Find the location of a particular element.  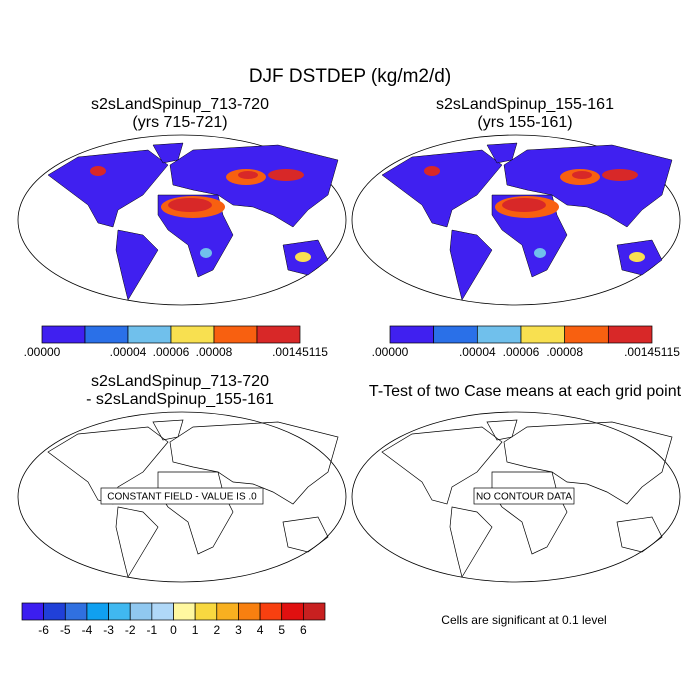

colorbar-label: -5 is located at coordinates (65, 630).